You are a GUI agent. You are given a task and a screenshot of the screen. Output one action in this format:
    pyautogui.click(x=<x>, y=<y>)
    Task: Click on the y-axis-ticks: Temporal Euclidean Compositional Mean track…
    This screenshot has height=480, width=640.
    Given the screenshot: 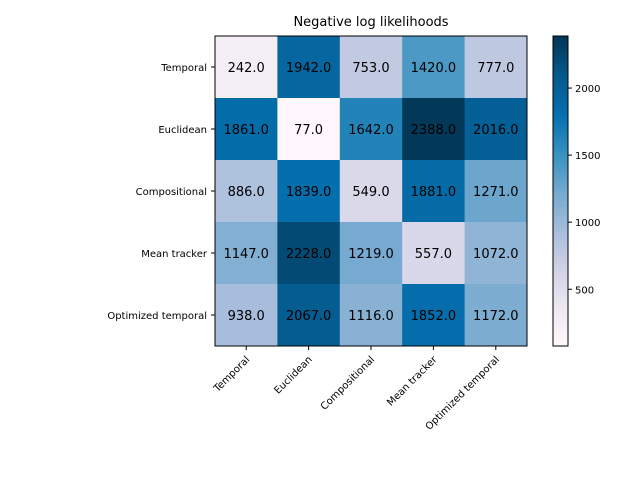 What is the action you would take?
    pyautogui.click(x=161, y=192)
    